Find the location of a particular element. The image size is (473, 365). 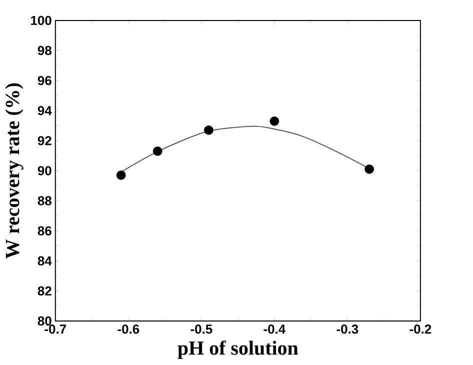

y-tick-label: 88 is located at coordinates (45, 201).